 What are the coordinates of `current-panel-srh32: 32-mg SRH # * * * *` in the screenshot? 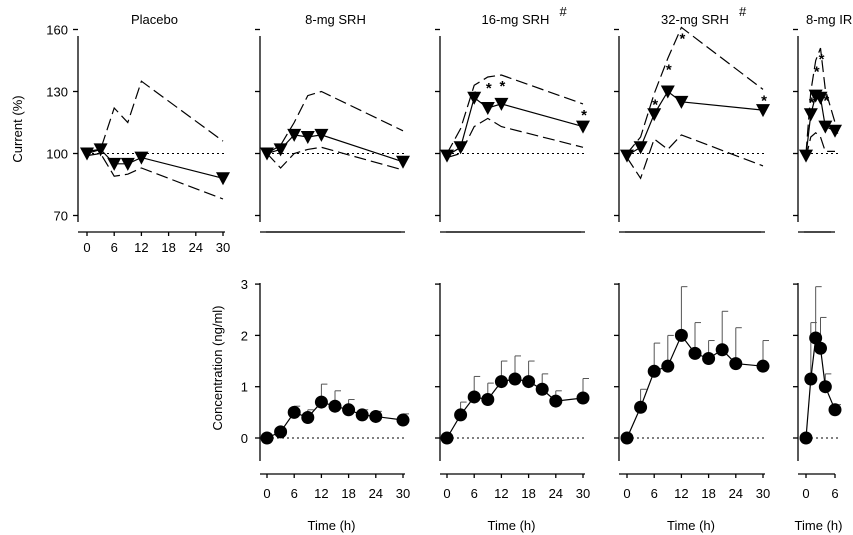 It's located at (692, 118).